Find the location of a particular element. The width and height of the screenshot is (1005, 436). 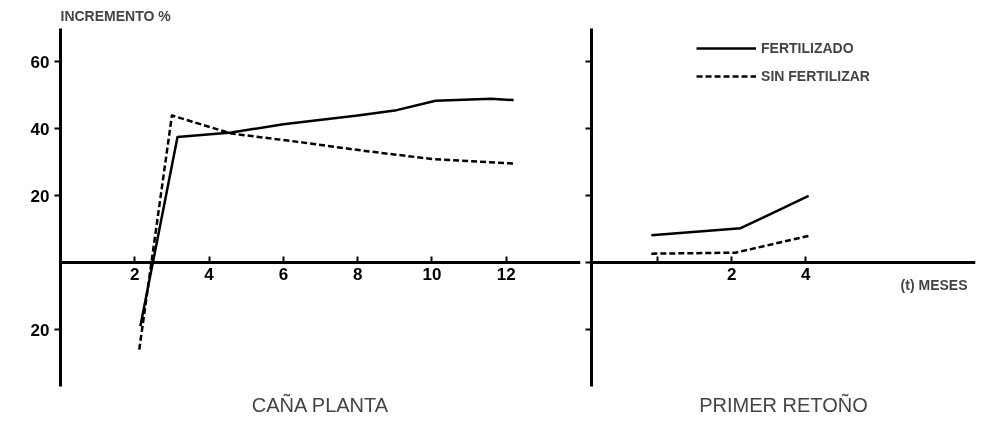

legend-label: FERTILIZADO is located at coordinates (807, 48).